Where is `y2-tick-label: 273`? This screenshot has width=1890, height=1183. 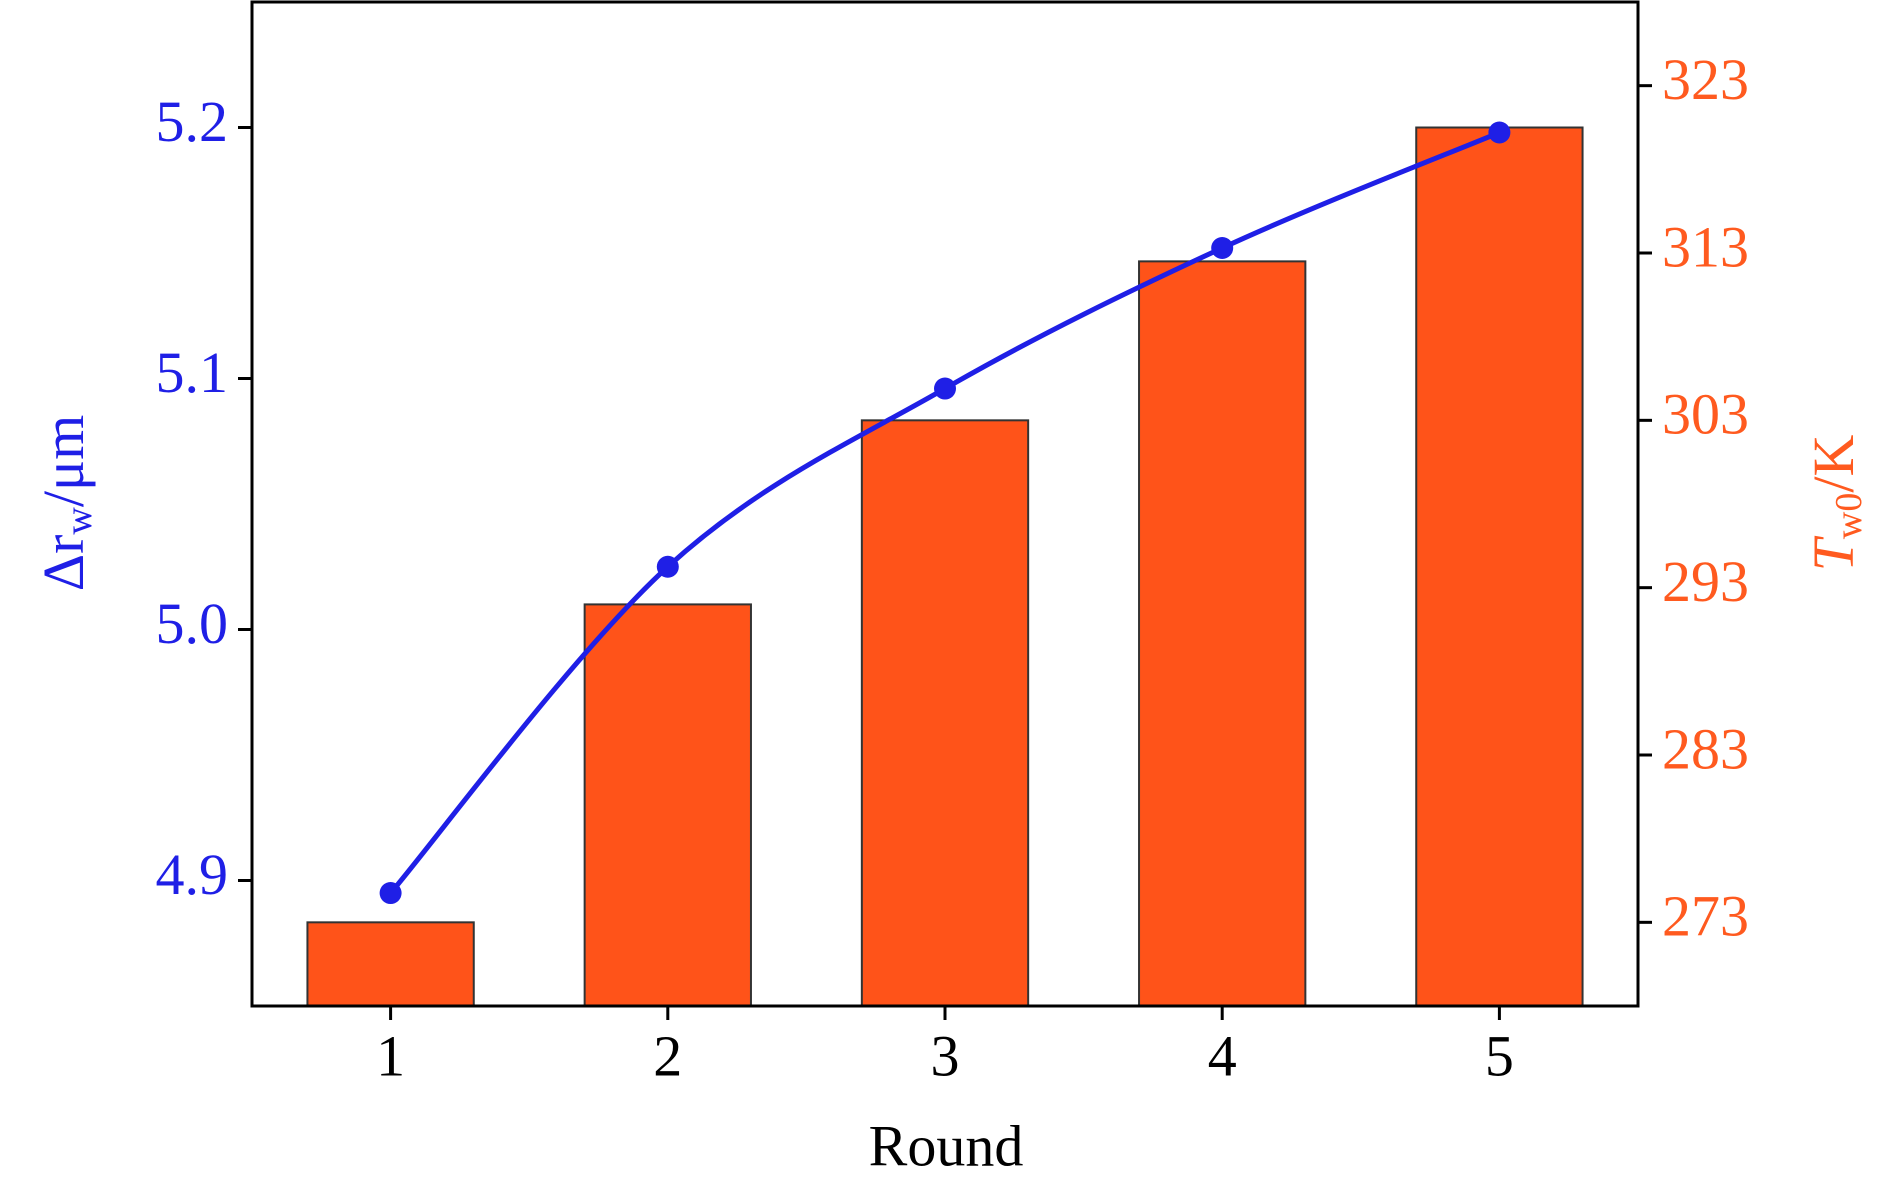
y2-tick-label: 273 is located at coordinates (1705, 916).